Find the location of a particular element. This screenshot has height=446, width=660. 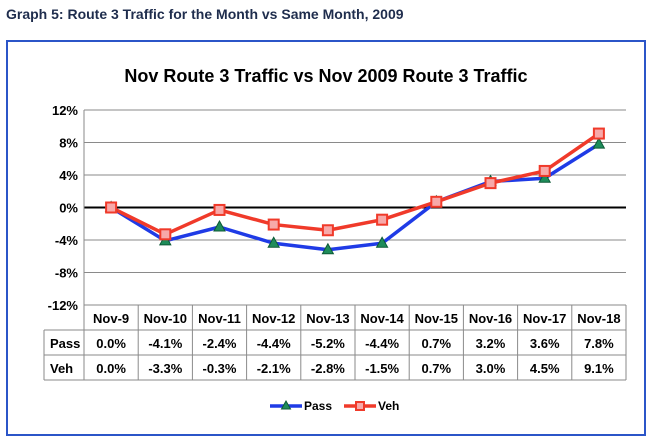

data-label: -2.8% is located at coordinates (328, 368).